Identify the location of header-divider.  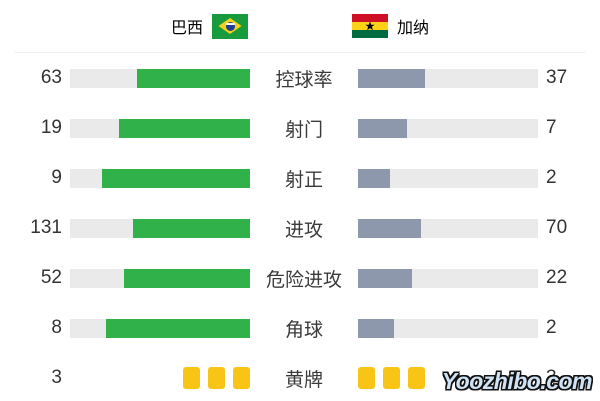
(300, 52).